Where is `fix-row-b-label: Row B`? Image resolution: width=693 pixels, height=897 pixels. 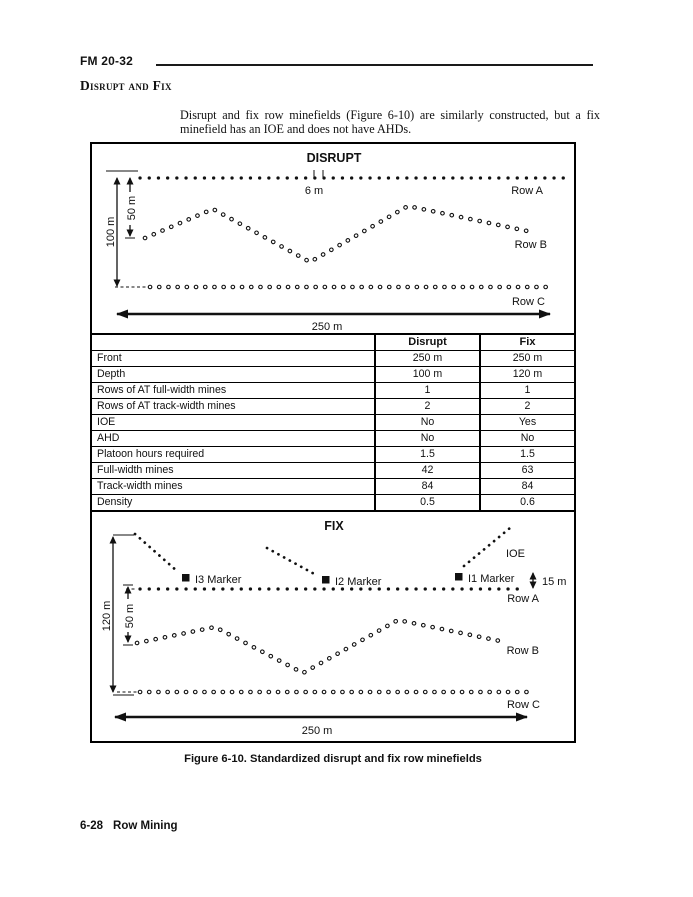
fix-row-b-label: Row B is located at coordinates (523, 651).